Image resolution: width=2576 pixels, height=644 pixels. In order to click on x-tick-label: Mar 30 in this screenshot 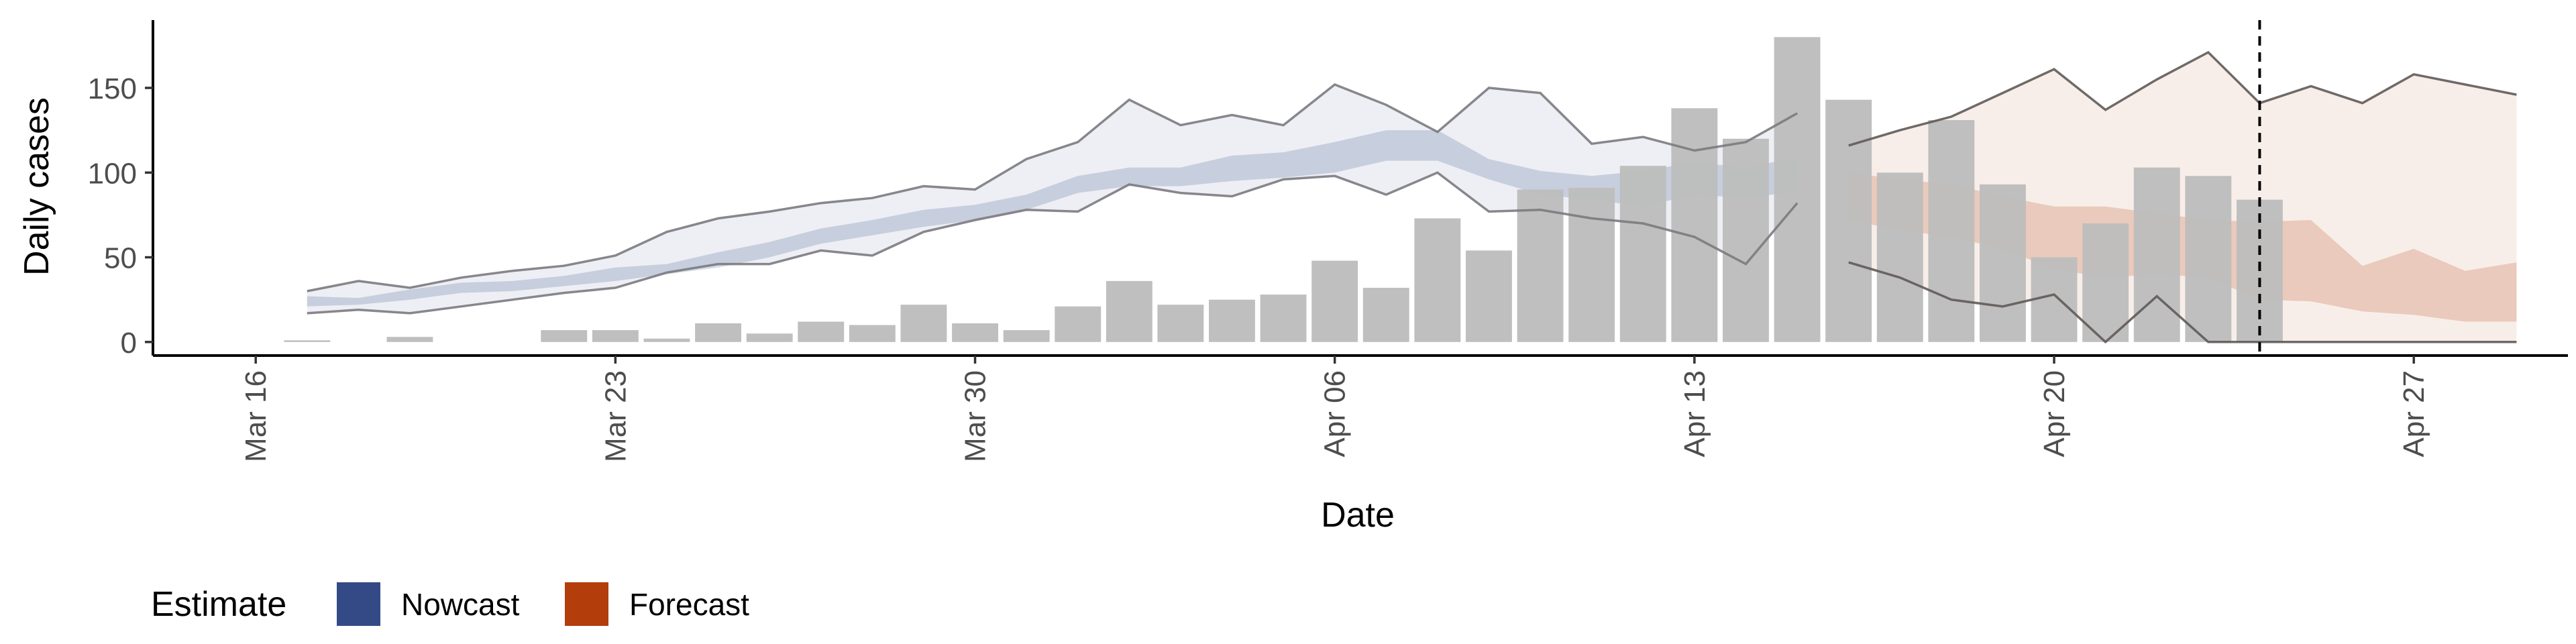, I will do `click(975, 416)`.